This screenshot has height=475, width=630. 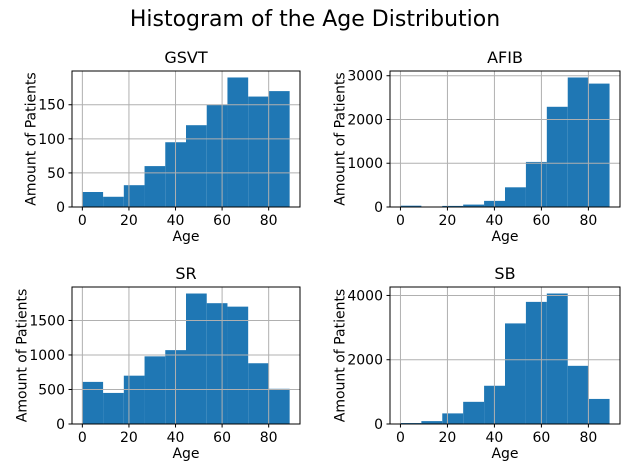 What do you see at coordinates (47, 321) in the screenshot?
I see `y-tick-label: 1500` at bounding box center [47, 321].